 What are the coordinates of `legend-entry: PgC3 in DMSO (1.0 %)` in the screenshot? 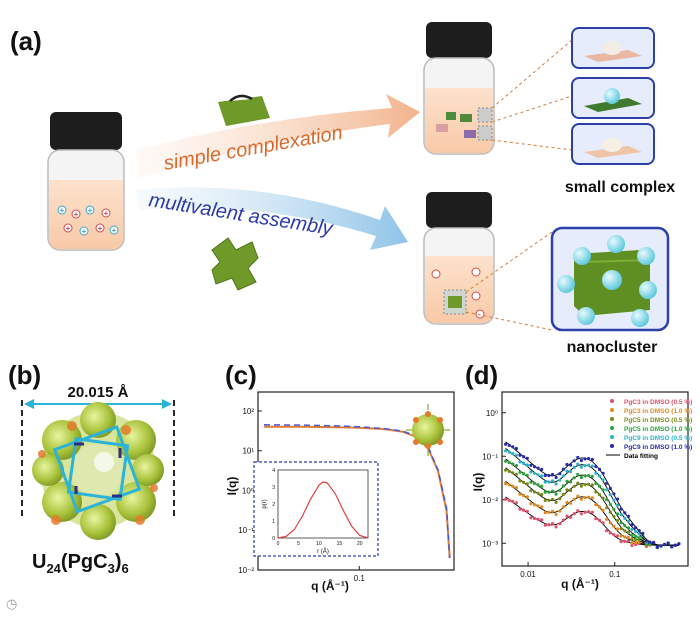 It's located at (658, 411).